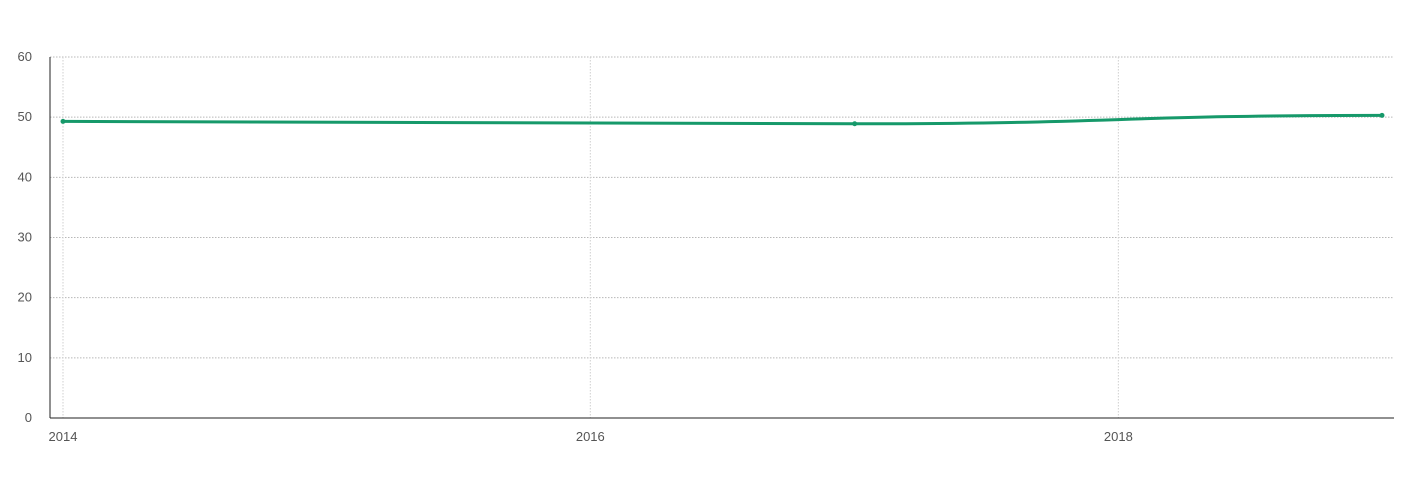  I want to click on series, so click(722, 119).